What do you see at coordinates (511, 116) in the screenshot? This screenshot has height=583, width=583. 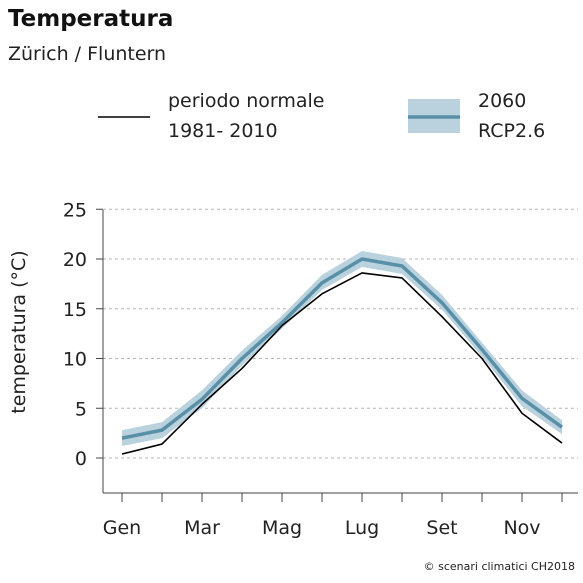 I see `legend-scenario-label: 2060 RCP2.6` at bounding box center [511, 116].